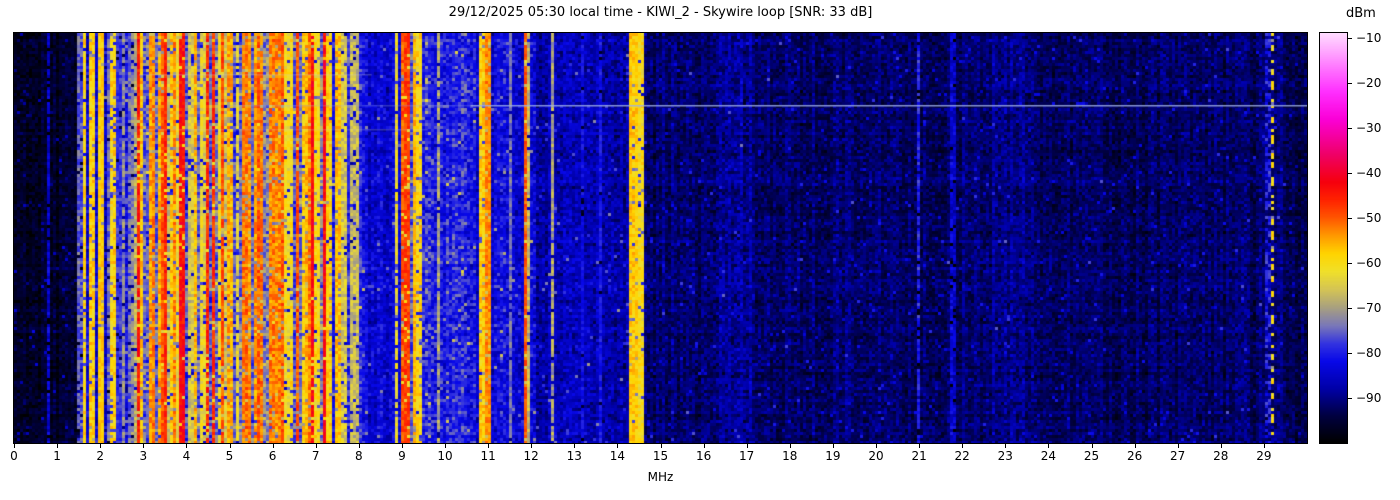 This screenshot has width=1400, height=500. Describe the element at coordinates (1369, 172) in the screenshot. I see `colorbar-tick-label: −40` at that location.